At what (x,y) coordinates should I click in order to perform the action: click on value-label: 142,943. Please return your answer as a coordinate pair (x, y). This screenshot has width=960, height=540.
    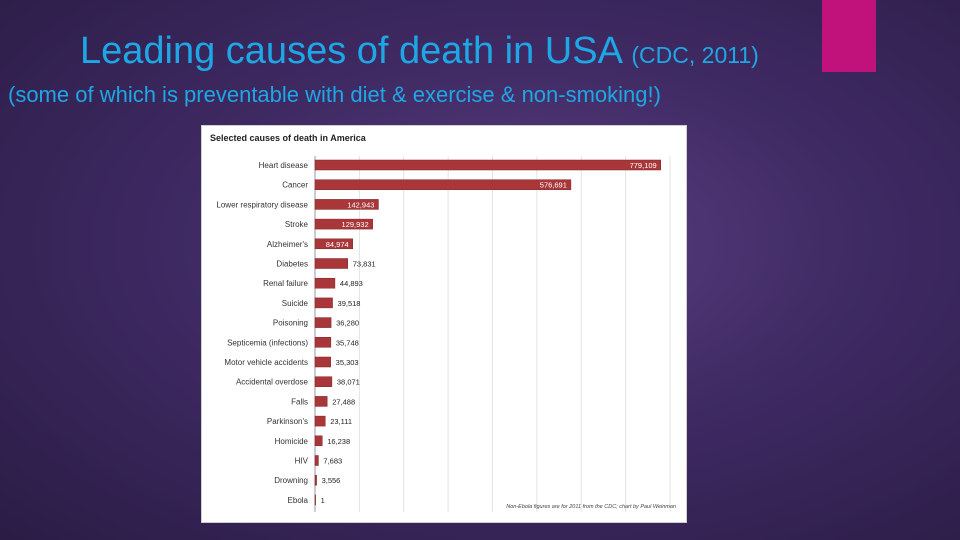
    Looking at the image, I should click on (360, 204).